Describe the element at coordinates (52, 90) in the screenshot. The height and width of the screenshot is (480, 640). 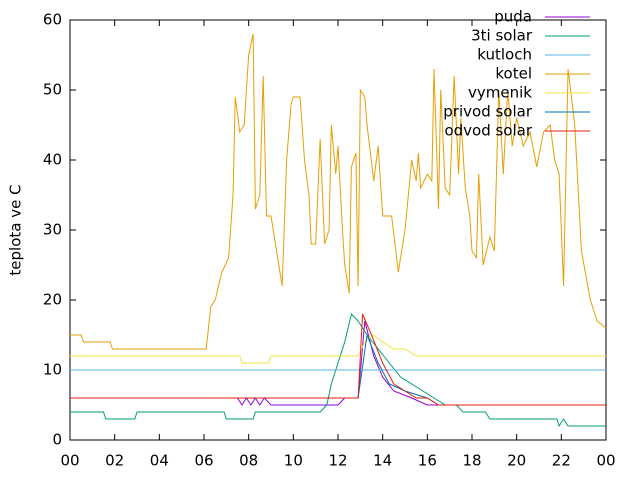
I see `y-tick-label: 50` at that location.